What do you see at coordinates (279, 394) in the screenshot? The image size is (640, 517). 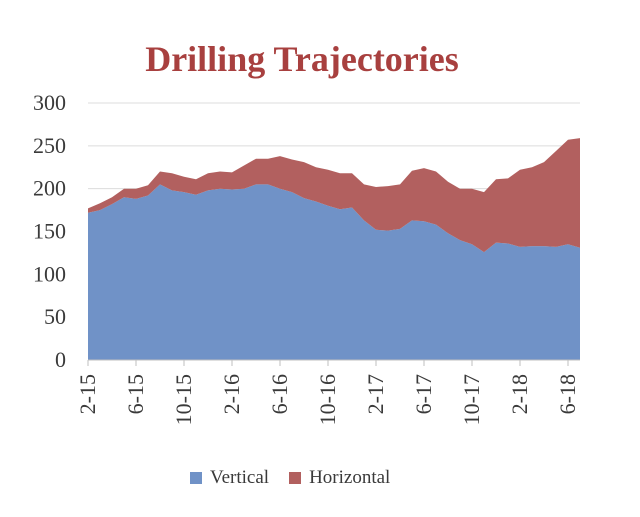 I see `x-tick-label: 6-16` at bounding box center [279, 394].